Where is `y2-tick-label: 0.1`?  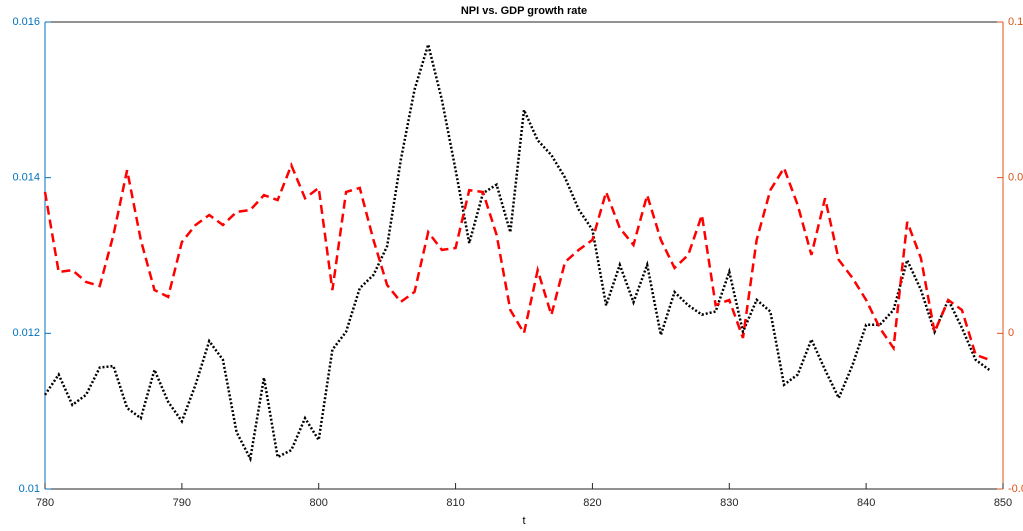 y2-tick-label: 0.1 is located at coordinates (1015, 22).